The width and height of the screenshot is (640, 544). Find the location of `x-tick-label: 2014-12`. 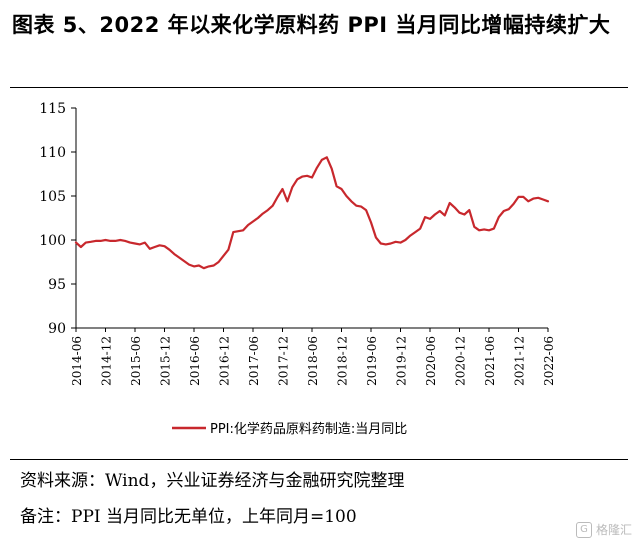

x-tick-label: 2014-12 is located at coordinates (107, 361).